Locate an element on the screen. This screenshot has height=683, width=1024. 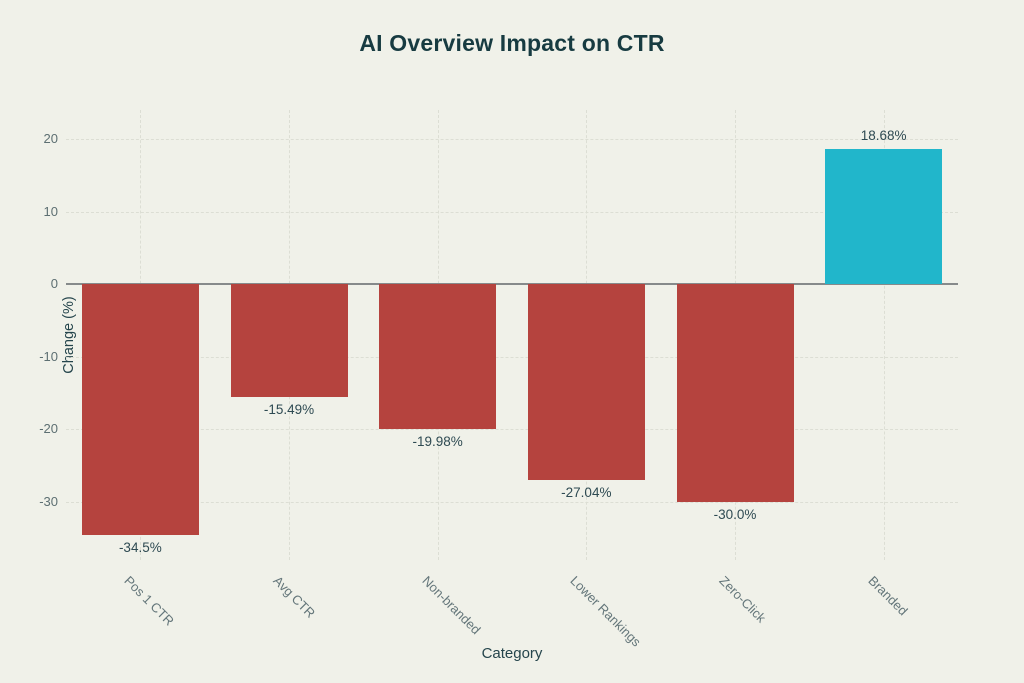
x-tick-label-zero-click: Zero-Click is located at coordinates (742, 599).